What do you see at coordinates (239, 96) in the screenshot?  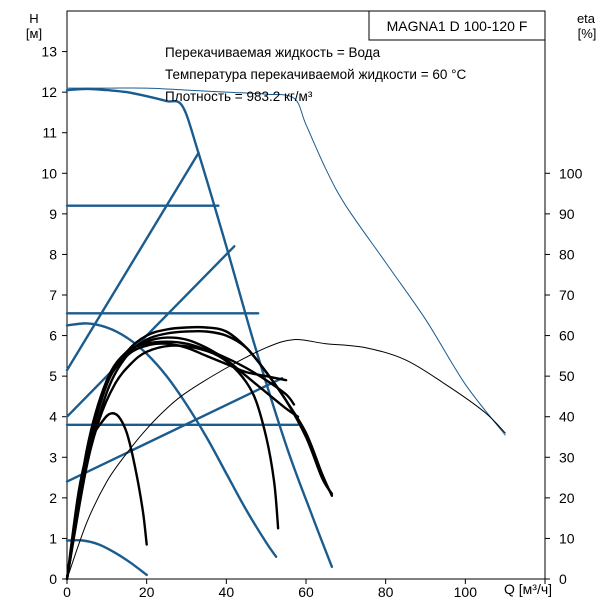 I see `info-line-density: Плотность = 983.2 кг/м³` at bounding box center [239, 96].